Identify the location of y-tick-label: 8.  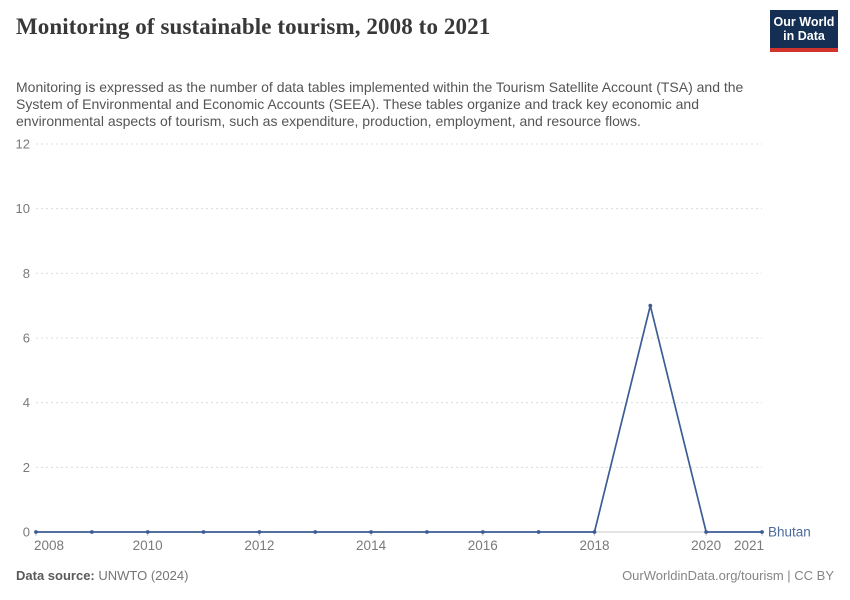
(26, 273).